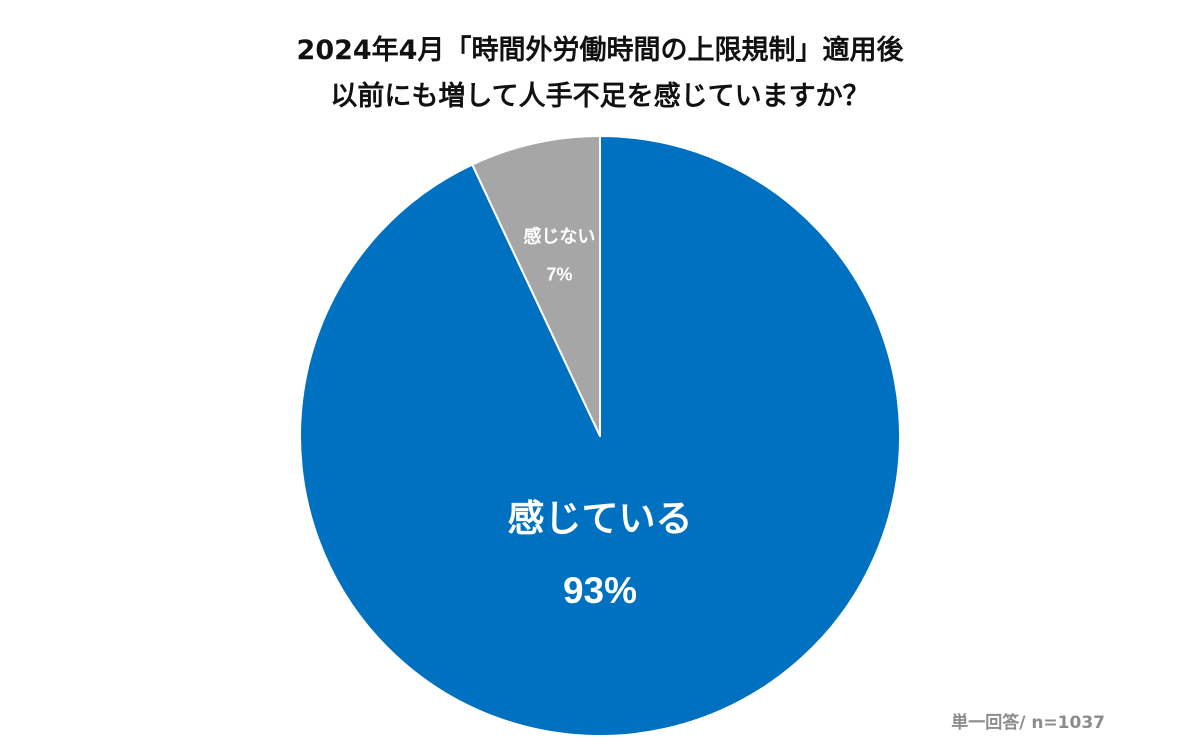  I want to click on pie-labels: 感じている 93% 感じない 7%, so click(600, 418).